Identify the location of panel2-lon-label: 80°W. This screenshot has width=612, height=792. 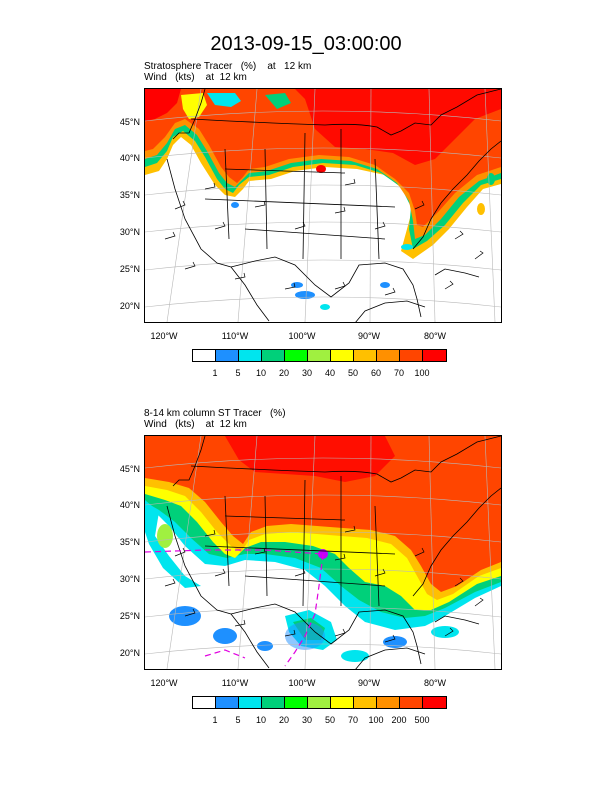
(435, 683).